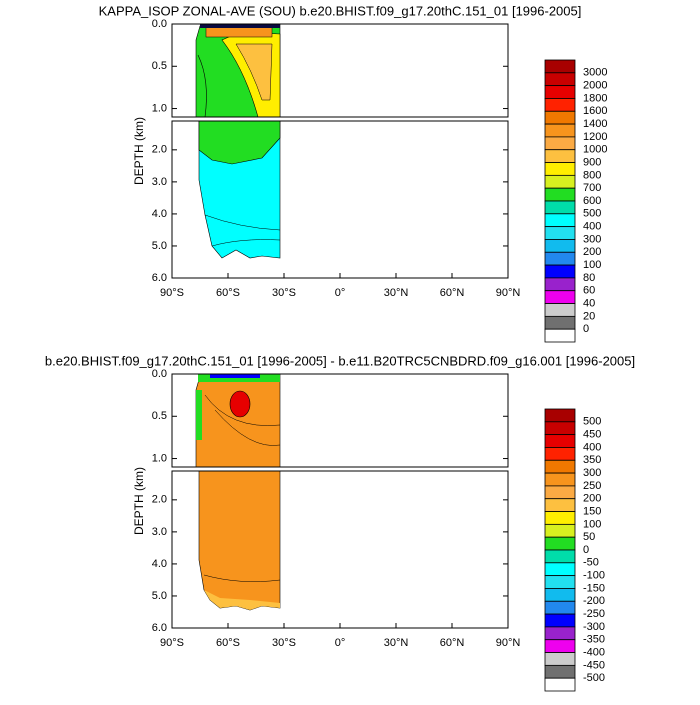 The width and height of the screenshot is (700, 705). What do you see at coordinates (594, 588) in the screenshot?
I see `colorbar-label: -150` at bounding box center [594, 588].